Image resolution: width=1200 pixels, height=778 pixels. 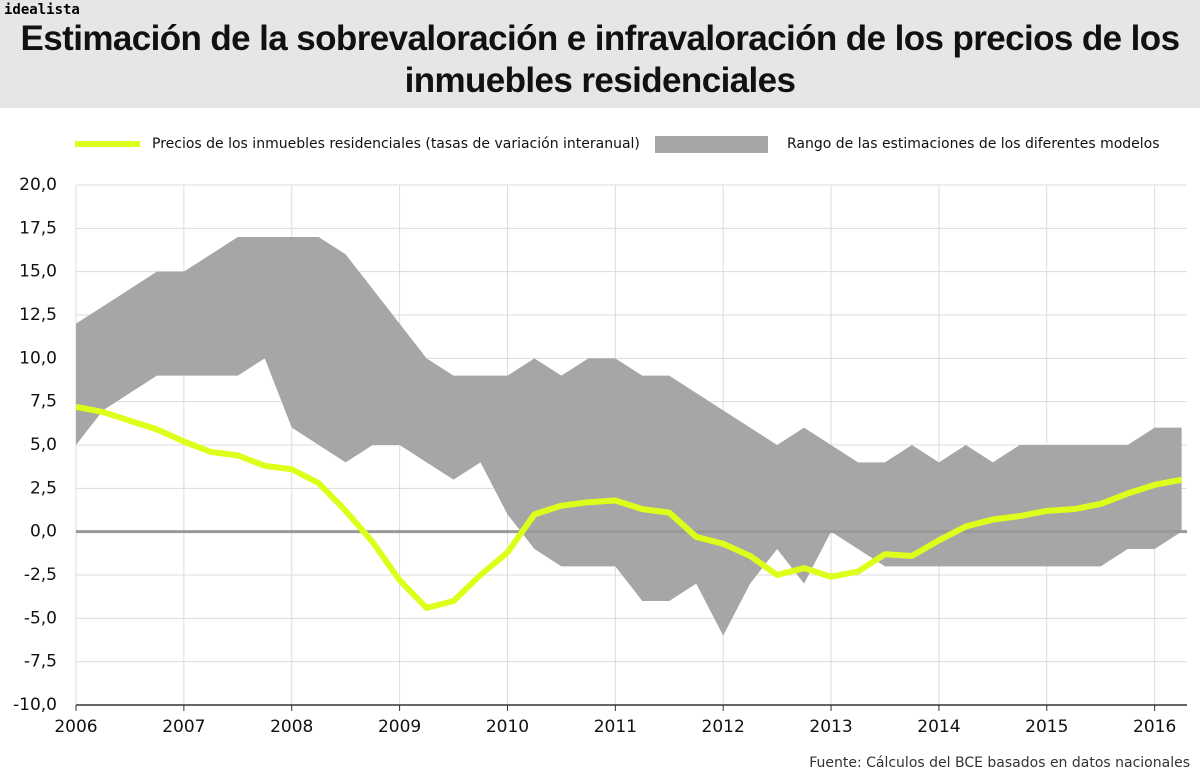 I want to click on y-tick-label: 20,0, so click(x=38, y=185).